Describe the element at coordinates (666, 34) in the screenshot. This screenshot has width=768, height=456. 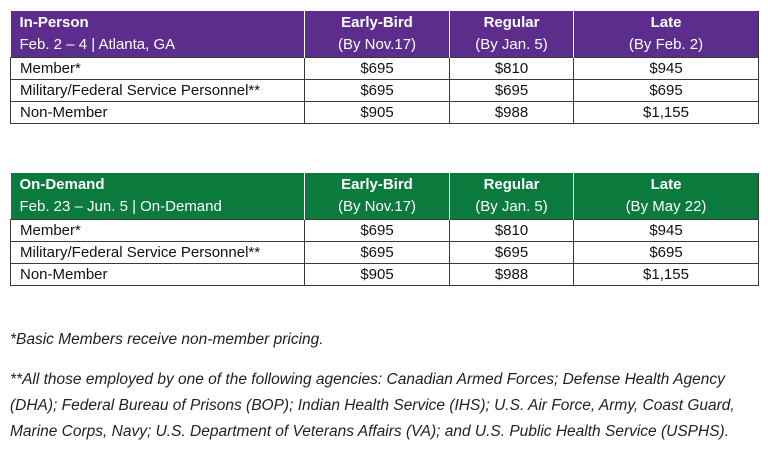
I see `late-header: Late (By Feb. 2)` at that location.